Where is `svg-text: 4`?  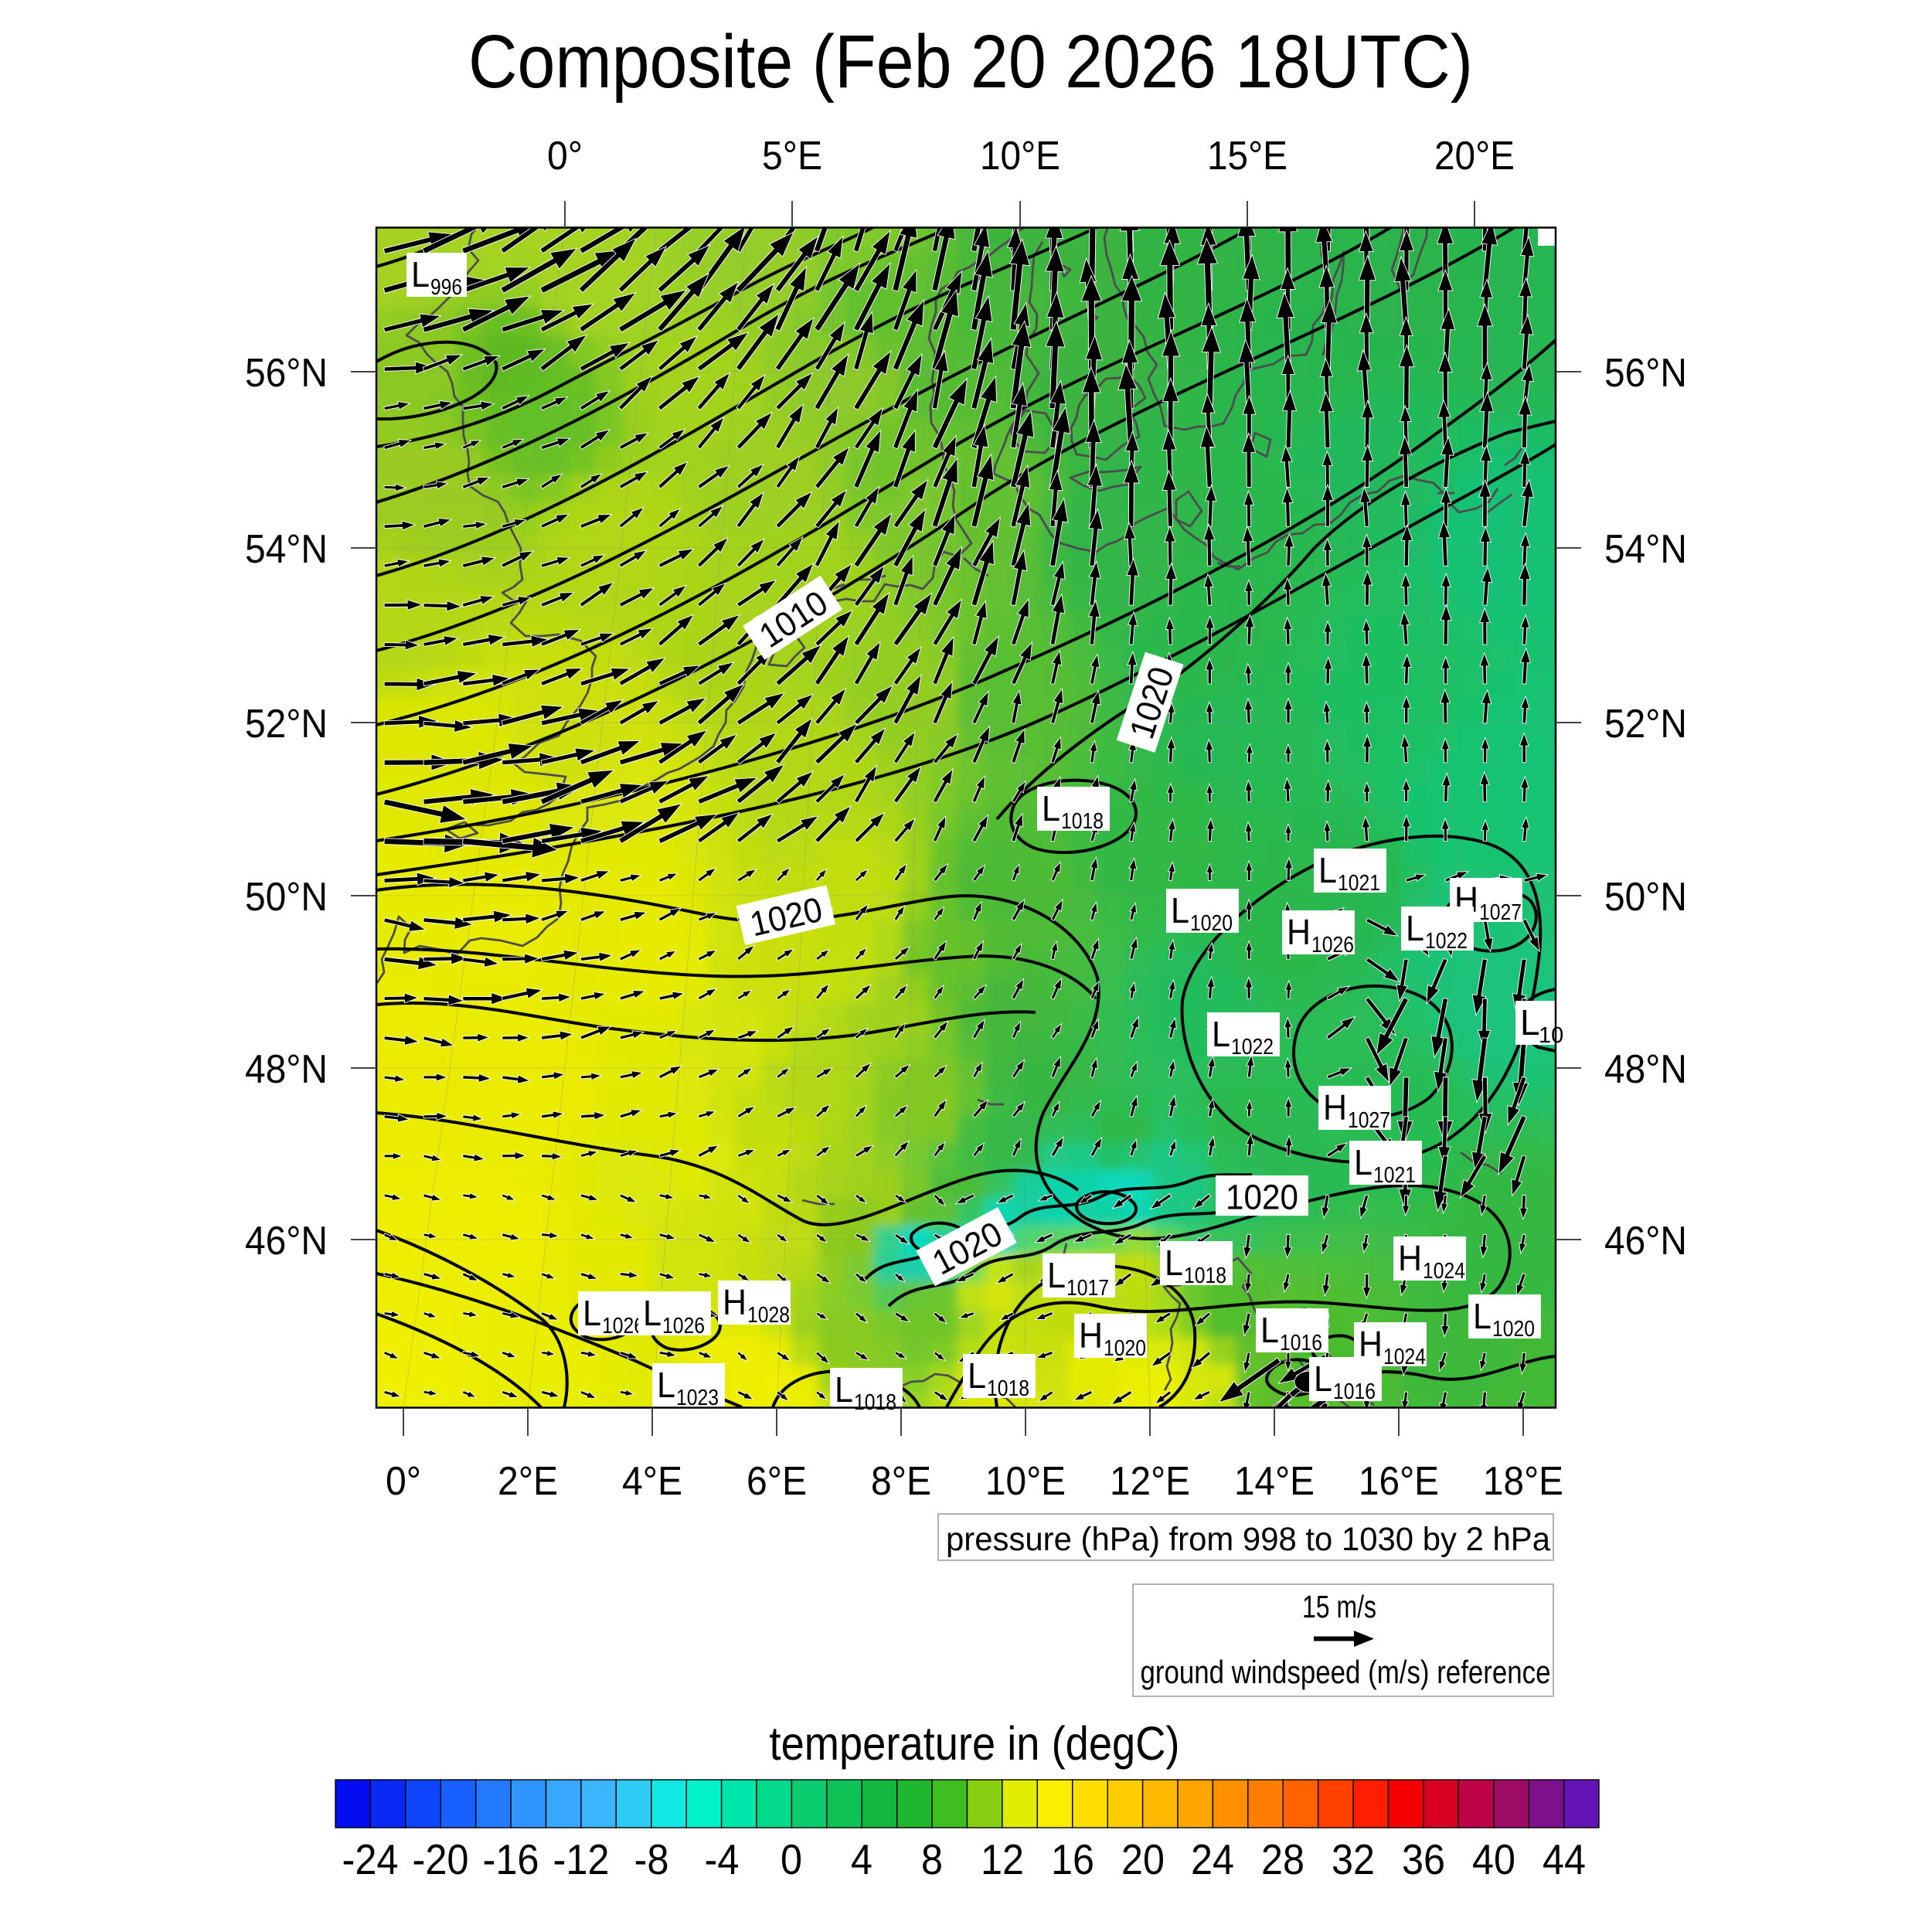 svg-text: 4 is located at coordinates (862, 1859).